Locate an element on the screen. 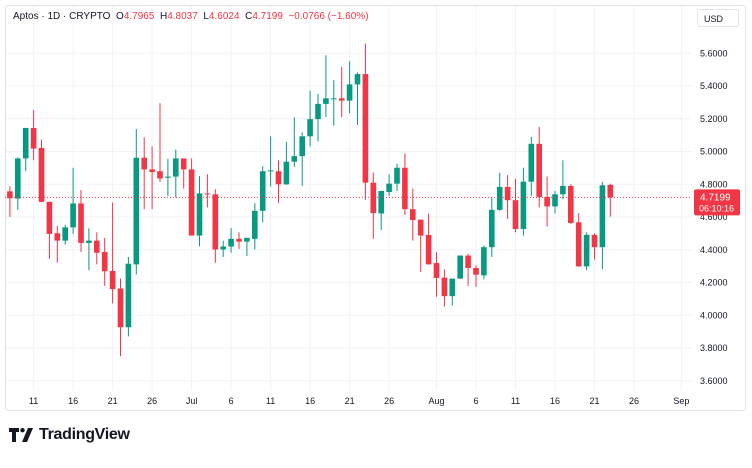 The width and height of the screenshot is (752, 468). x-tick-label: 11 is located at coordinates (33, 401).